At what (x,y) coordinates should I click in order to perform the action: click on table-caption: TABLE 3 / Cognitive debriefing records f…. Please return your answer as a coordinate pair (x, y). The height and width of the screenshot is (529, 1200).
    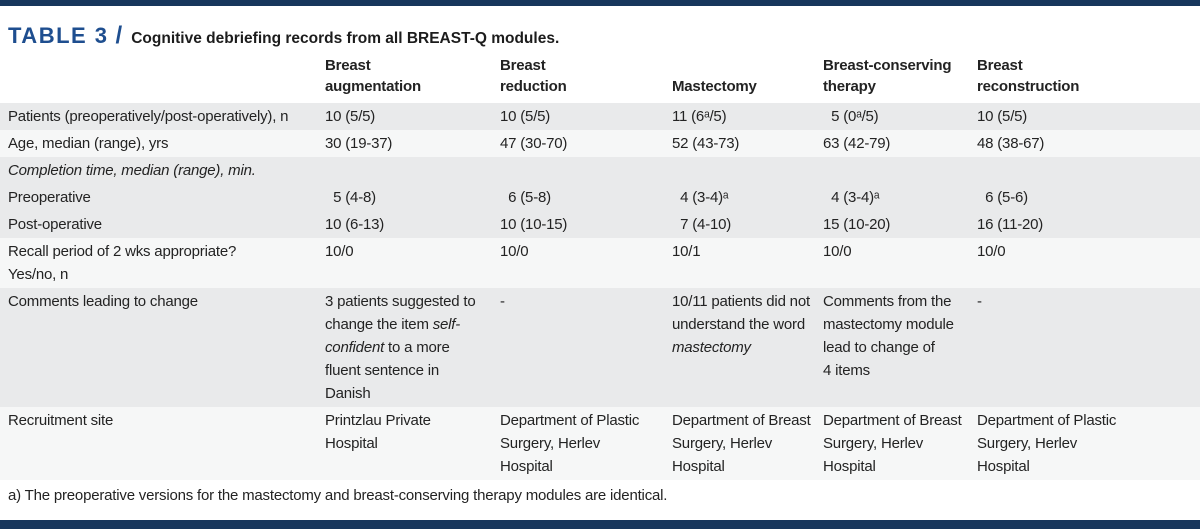
    Looking at the image, I should click on (600, 30).